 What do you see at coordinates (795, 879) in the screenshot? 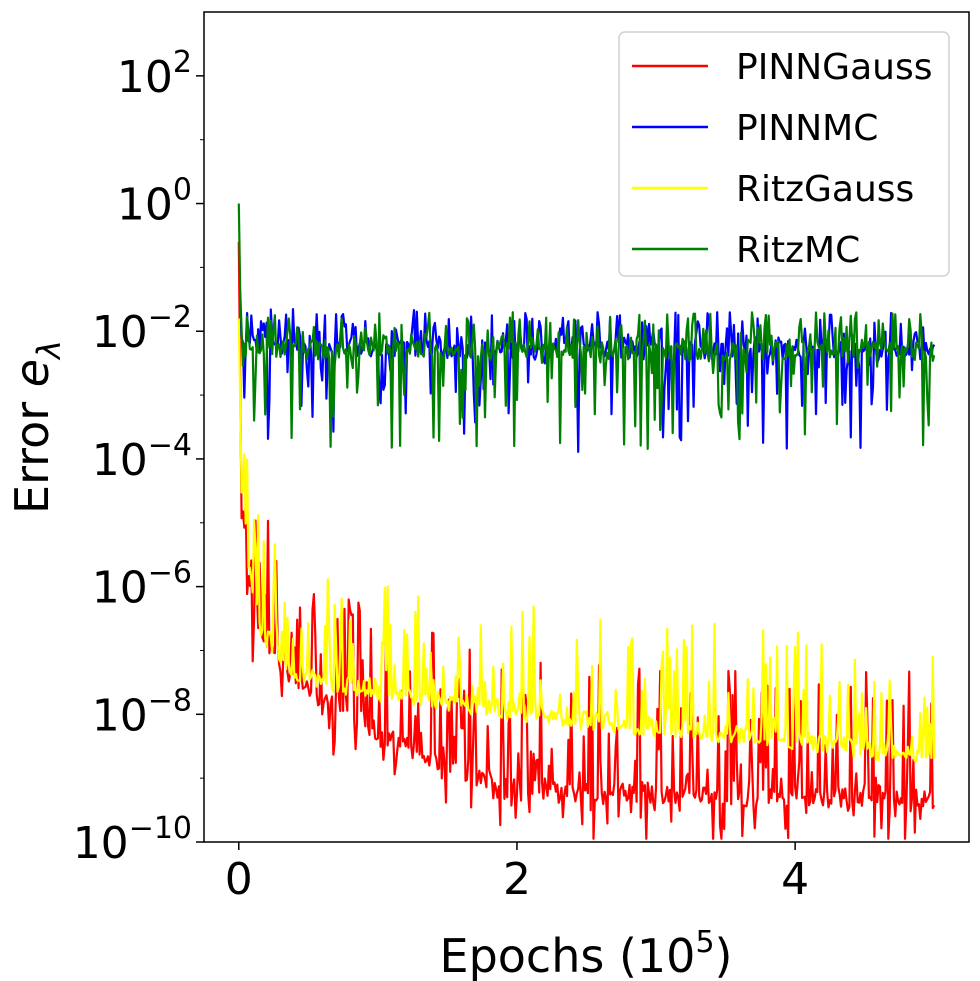
I see `x-tick-label: 4` at bounding box center [795, 879].